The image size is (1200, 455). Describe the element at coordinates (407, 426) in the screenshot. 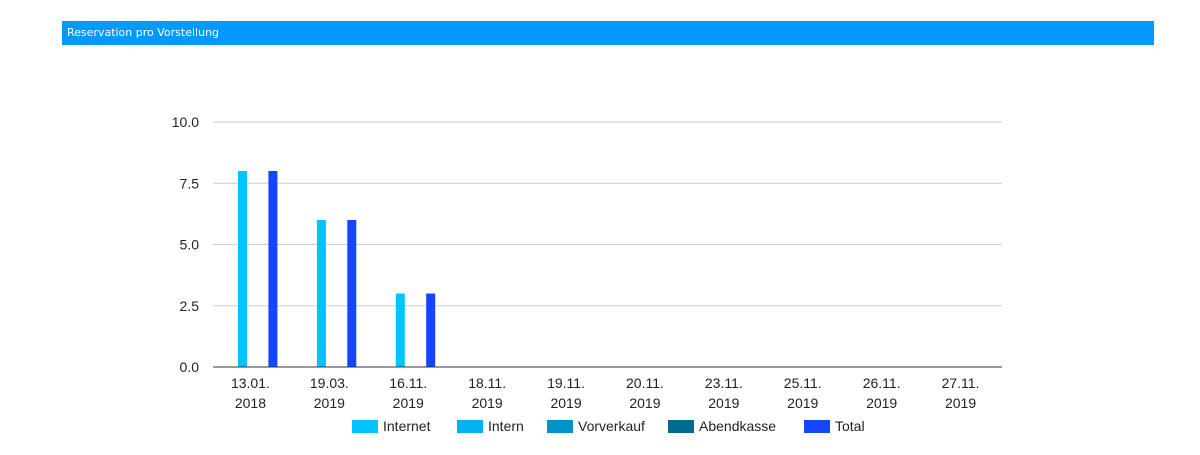

I see `legend-label-internet: Internet` at that location.